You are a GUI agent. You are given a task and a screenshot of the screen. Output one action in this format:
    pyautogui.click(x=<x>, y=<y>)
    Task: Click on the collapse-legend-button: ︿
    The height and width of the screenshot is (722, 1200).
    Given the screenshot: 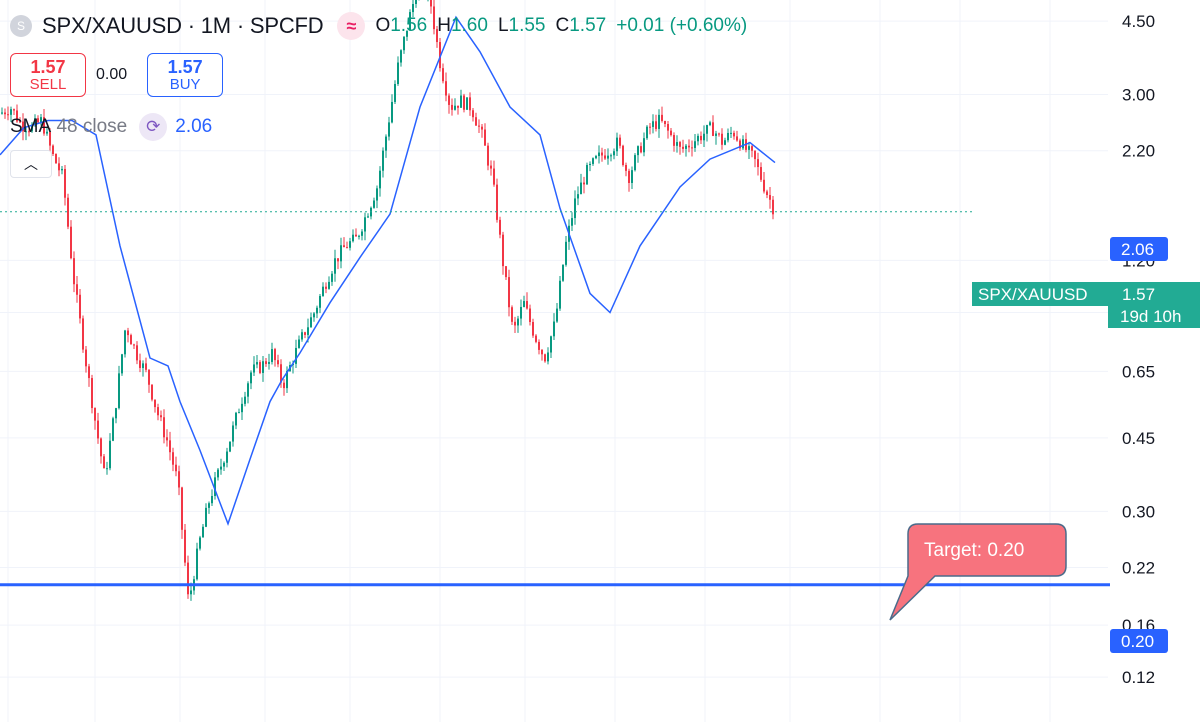 What is the action you would take?
    pyautogui.click(x=31, y=164)
    